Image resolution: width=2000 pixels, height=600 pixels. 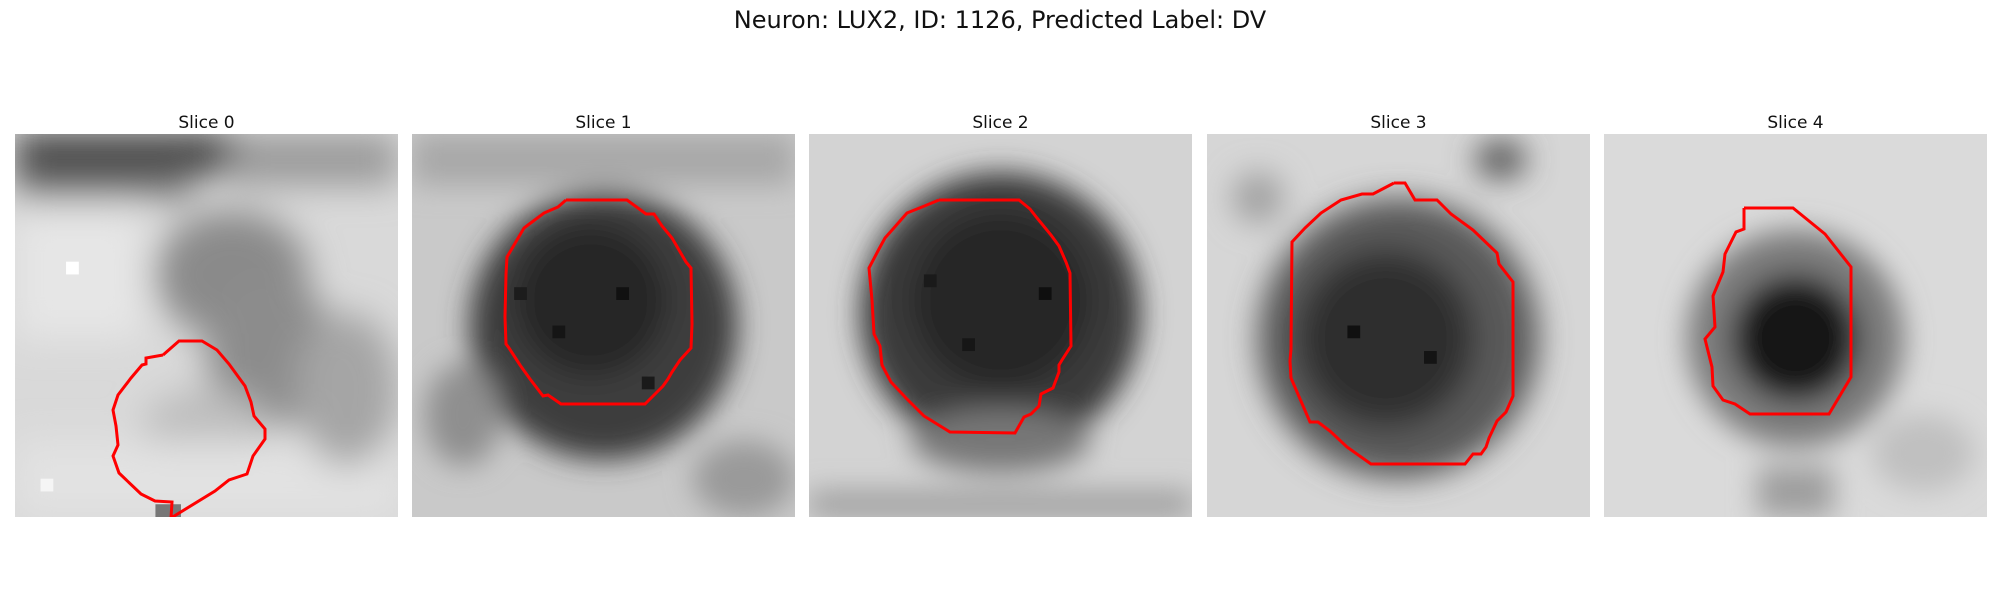 I want to click on slice-title: Slice 2, so click(x=1000, y=123).